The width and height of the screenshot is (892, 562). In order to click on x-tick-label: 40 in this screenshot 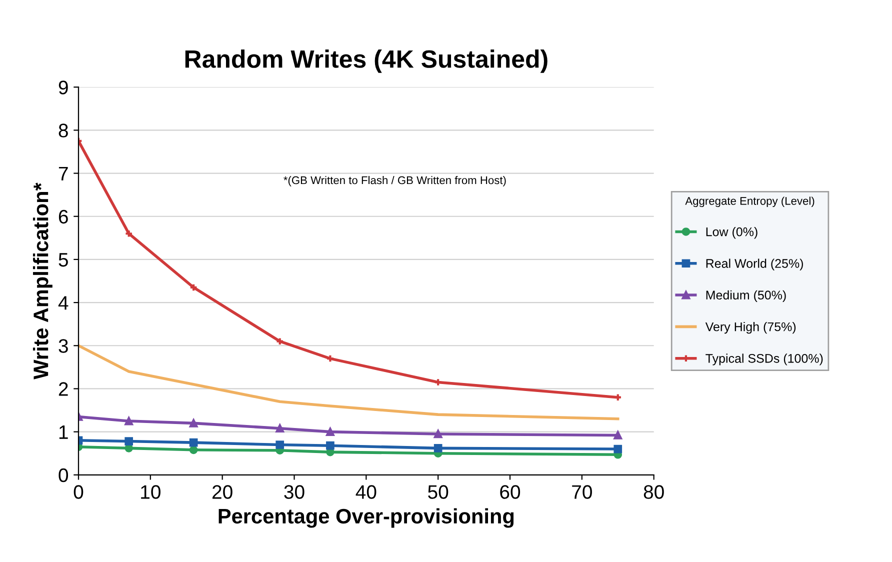, I will do `click(366, 492)`.